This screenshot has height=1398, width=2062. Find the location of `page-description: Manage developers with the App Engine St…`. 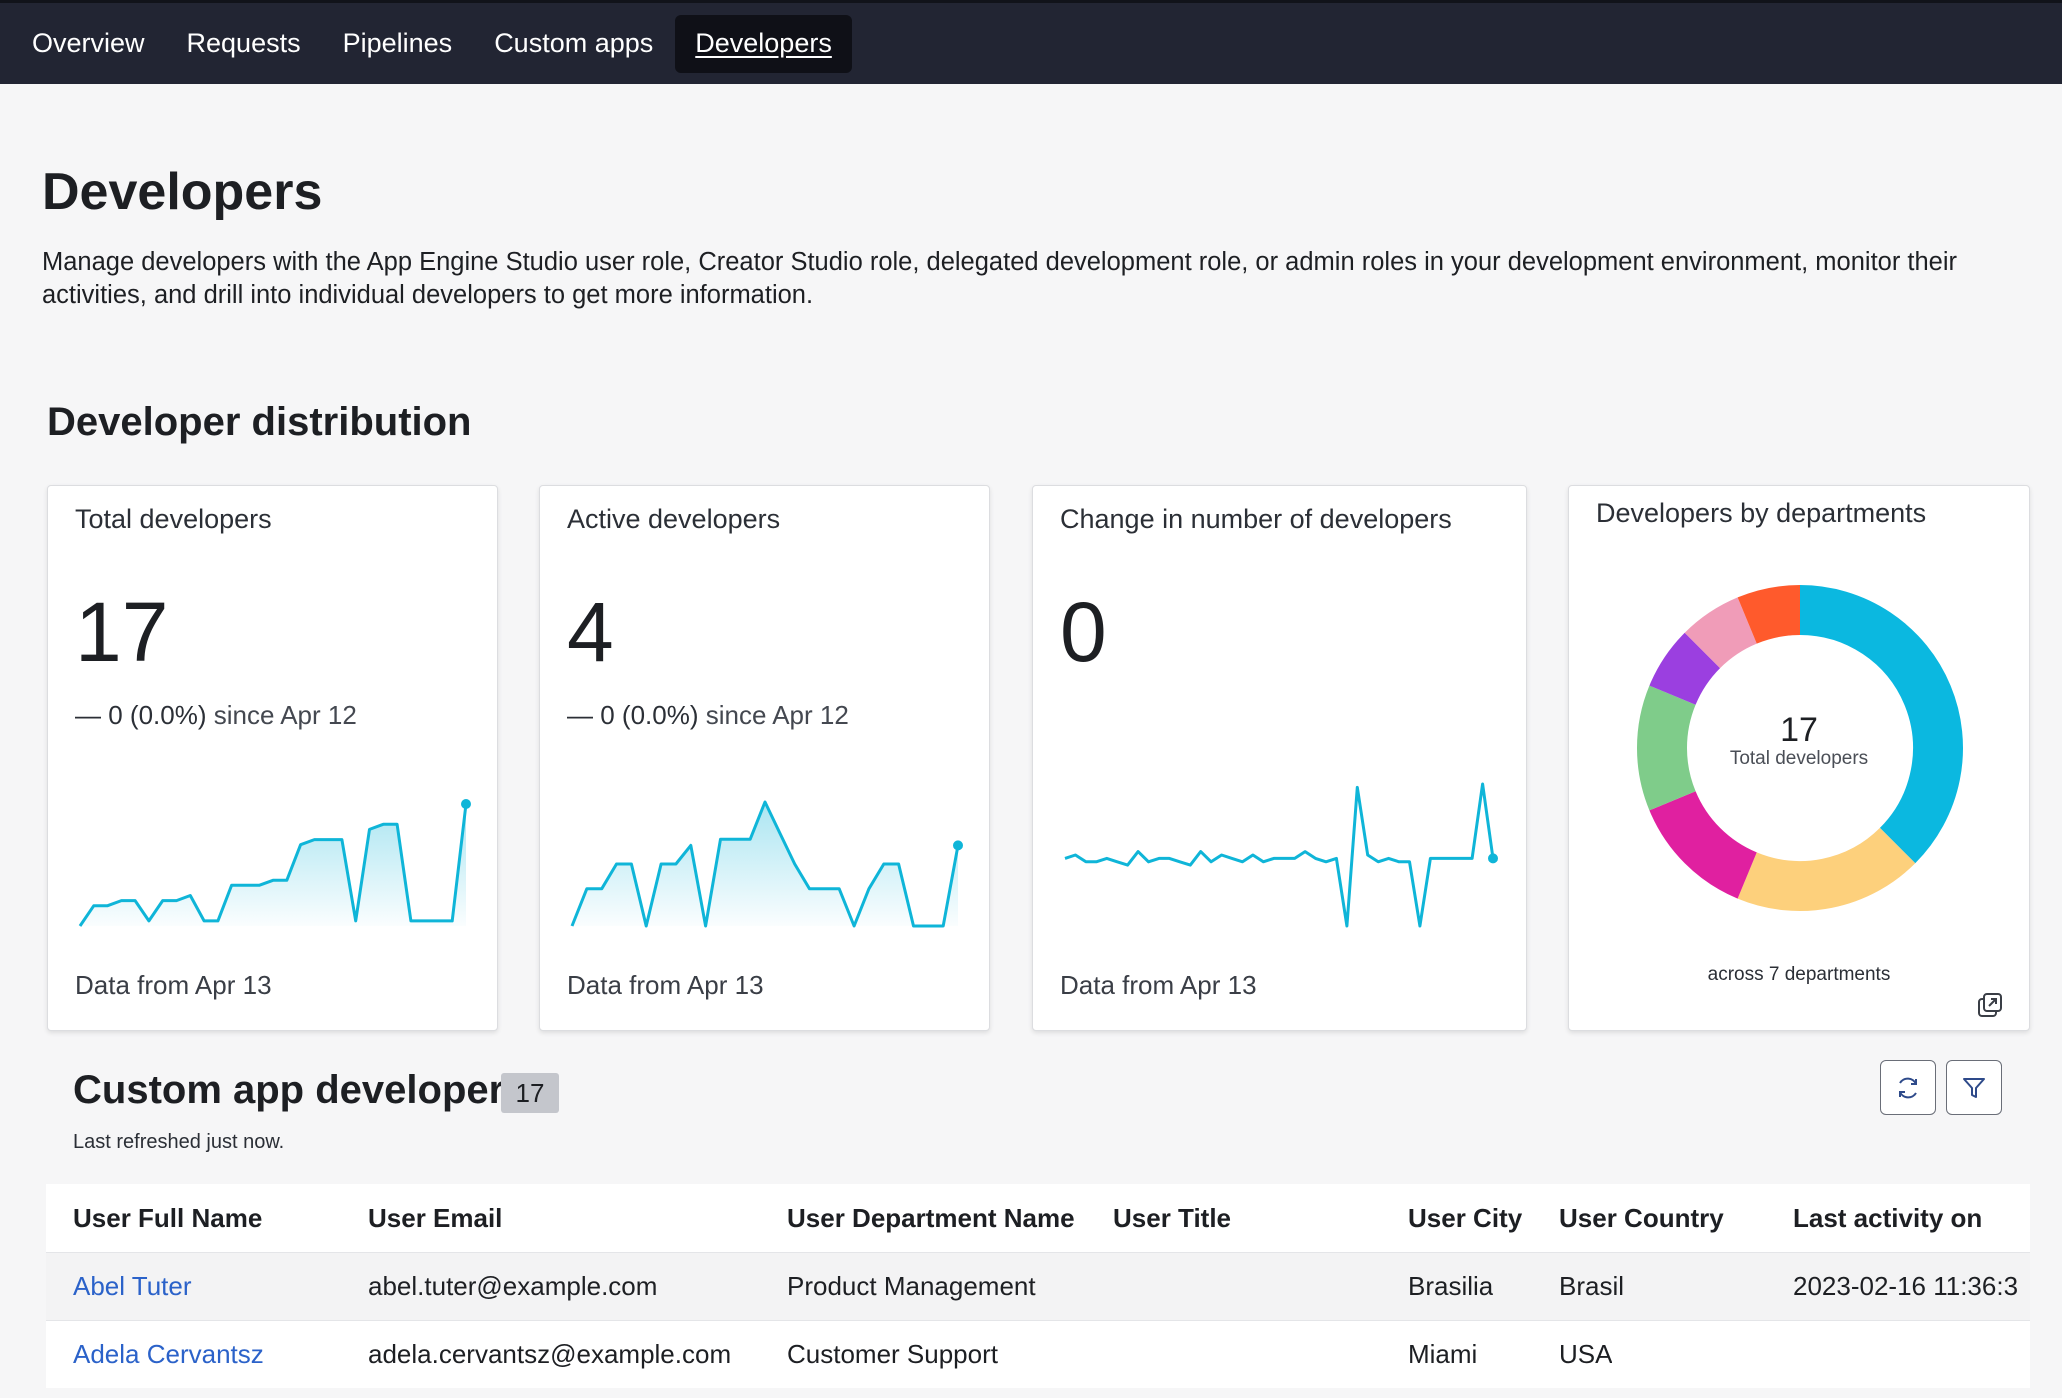

page-description: Manage developers with the App Engine St… is located at coordinates (1000, 278).